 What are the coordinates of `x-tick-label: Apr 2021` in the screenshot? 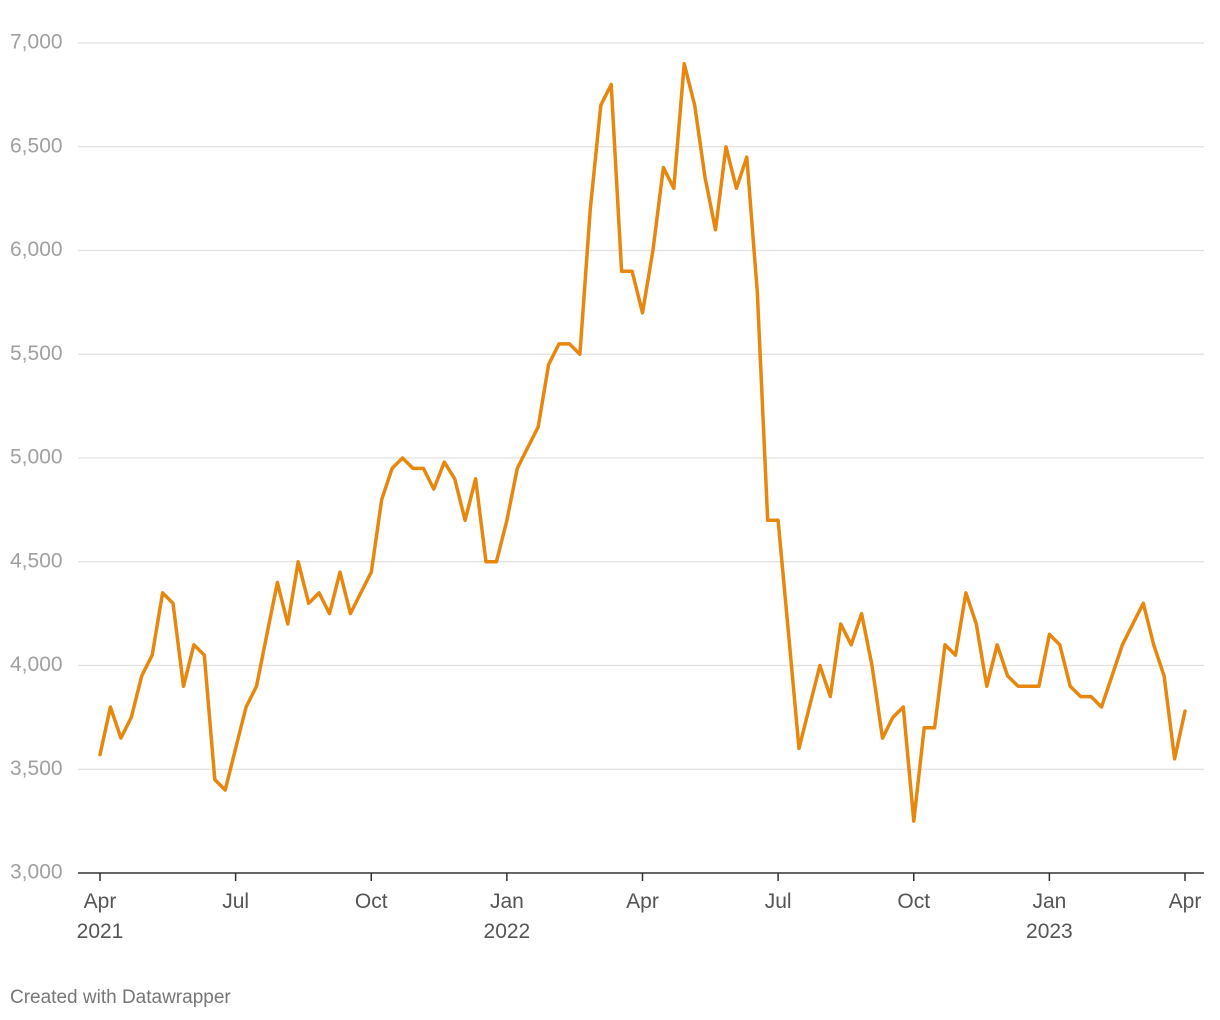 It's located at (100, 916).